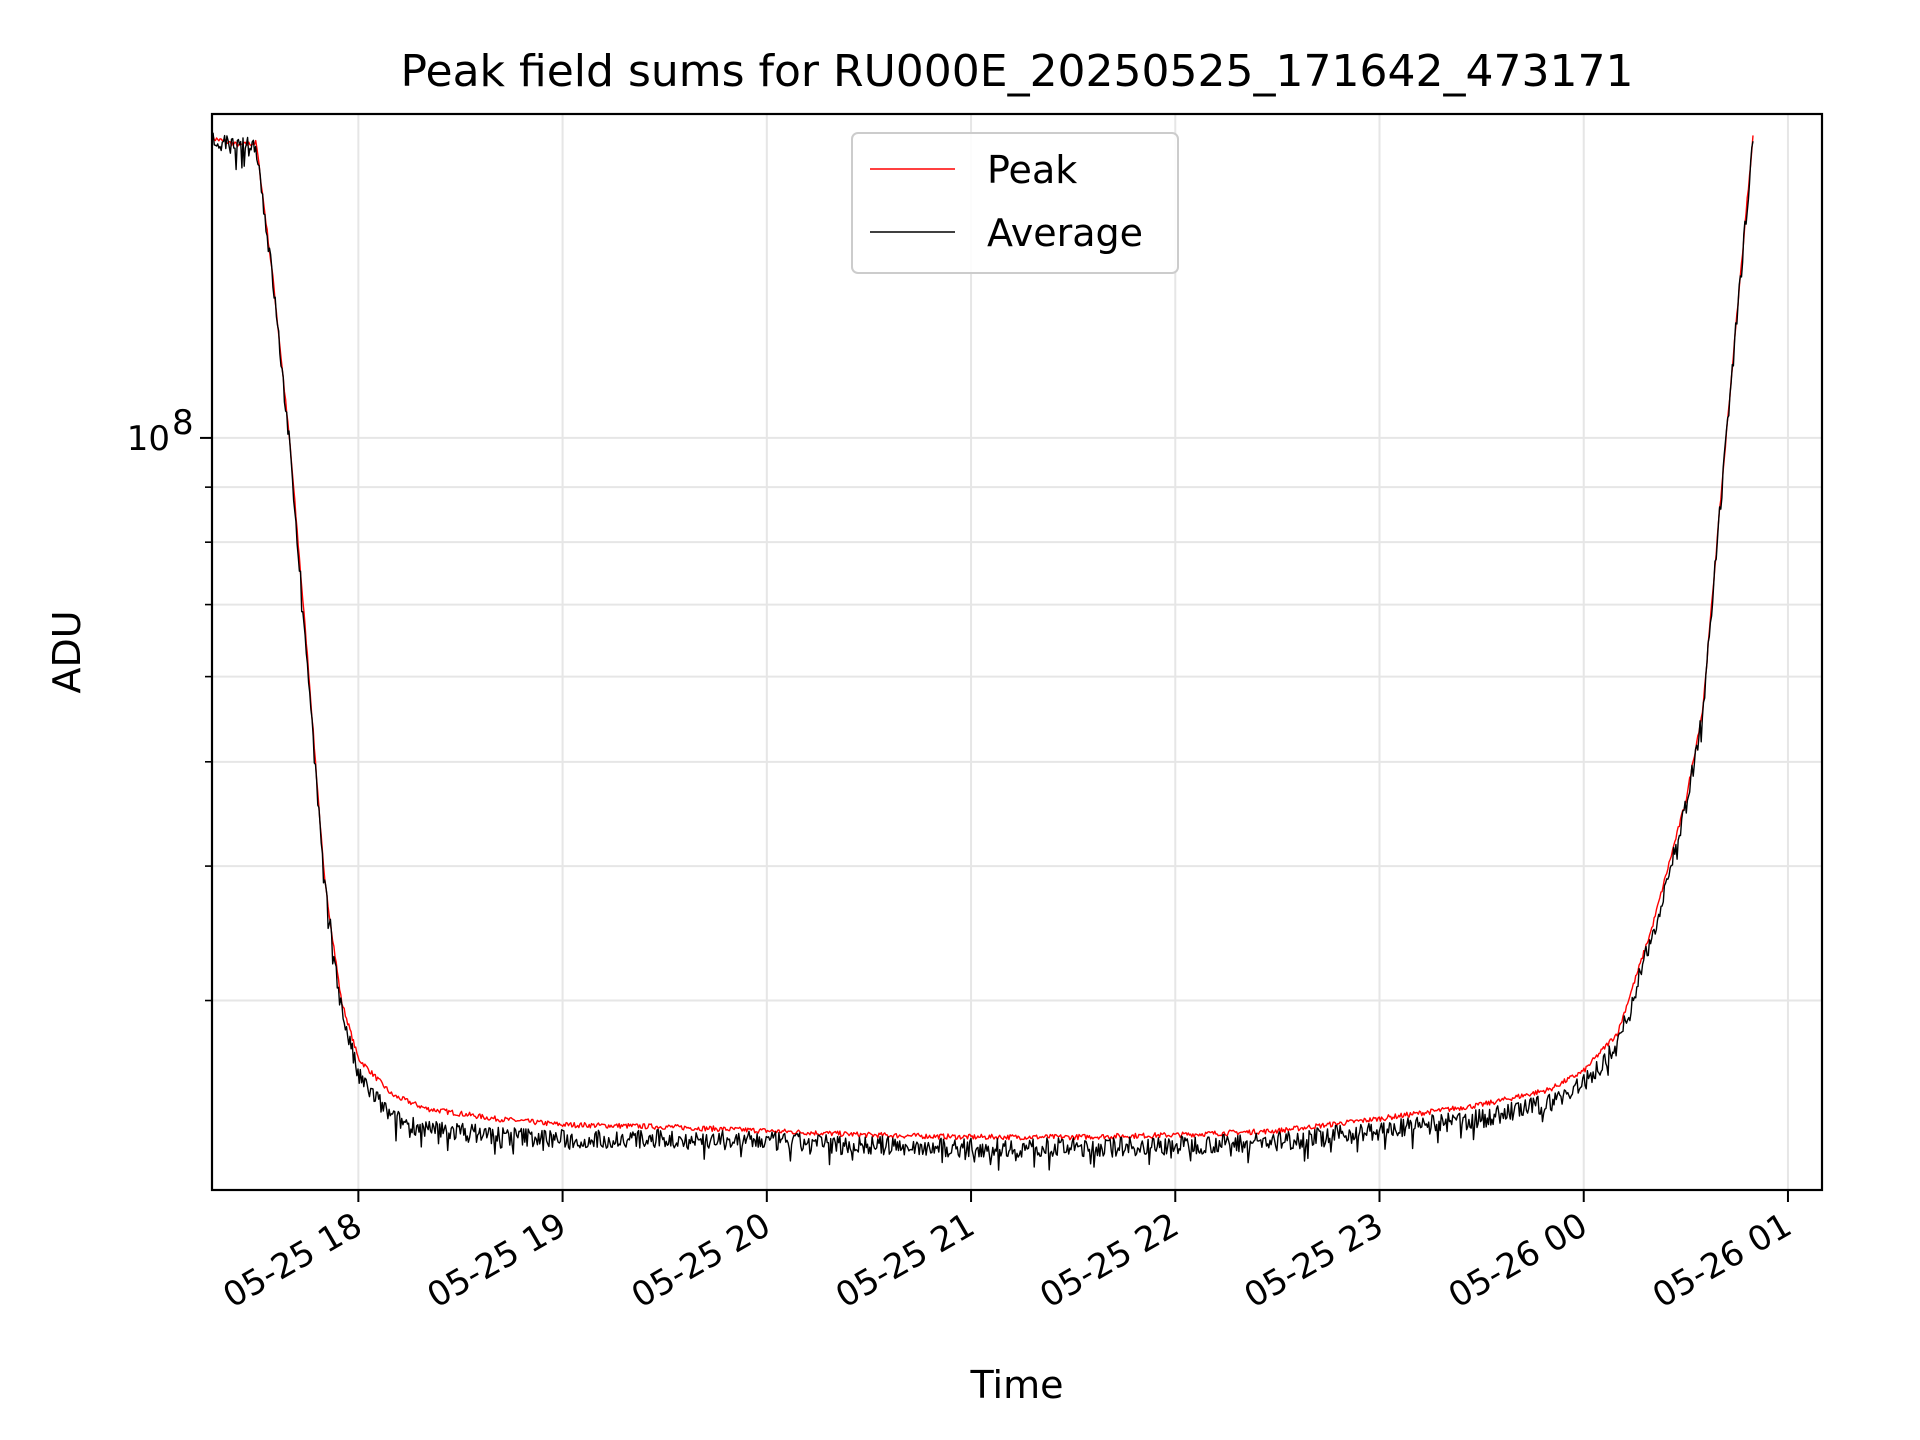 The image size is (1920, 1440). I want to click on legend: Peak Average, so click(1015, 203).